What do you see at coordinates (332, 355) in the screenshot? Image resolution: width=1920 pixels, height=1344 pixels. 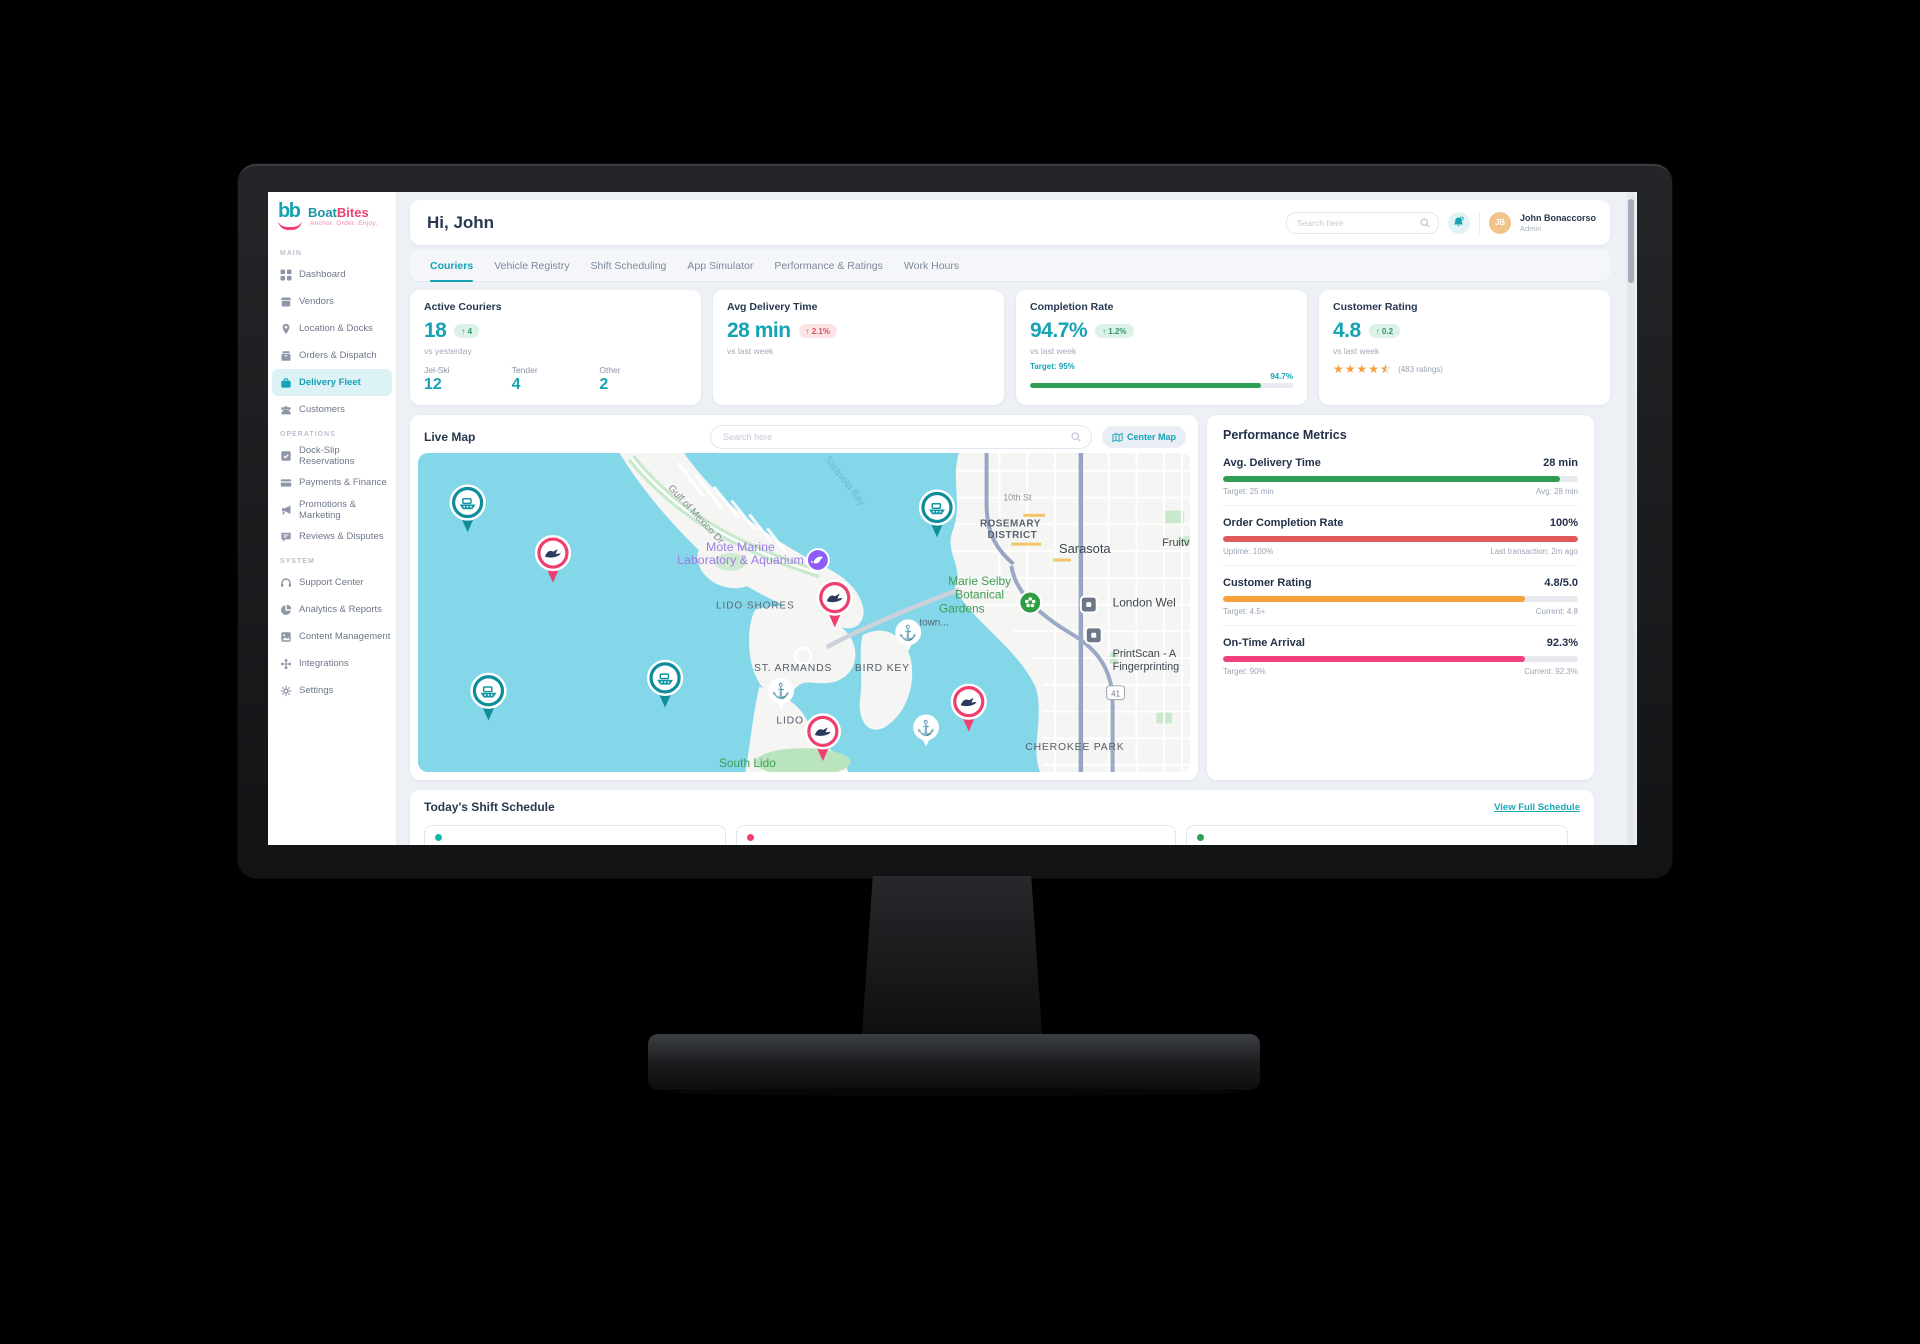 I see `sidebar-item-orders-dispatch: Orders & Dispatch` at bounding box center [332, 355].